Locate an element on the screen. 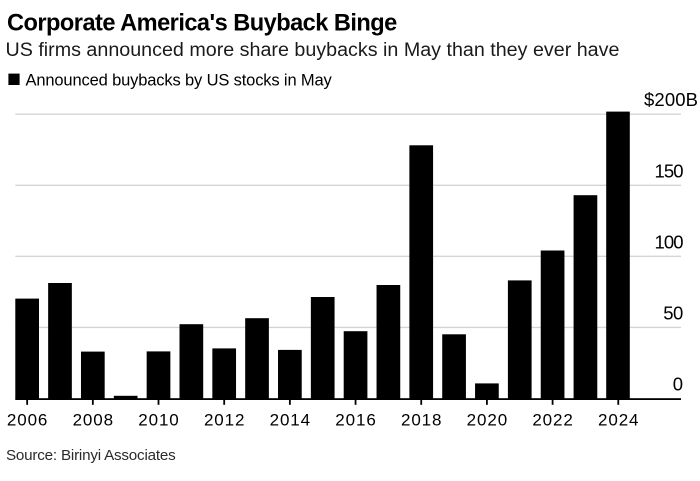 The image size is (700, 481). svg-text: 2022 is located at coordinates (552, 419).